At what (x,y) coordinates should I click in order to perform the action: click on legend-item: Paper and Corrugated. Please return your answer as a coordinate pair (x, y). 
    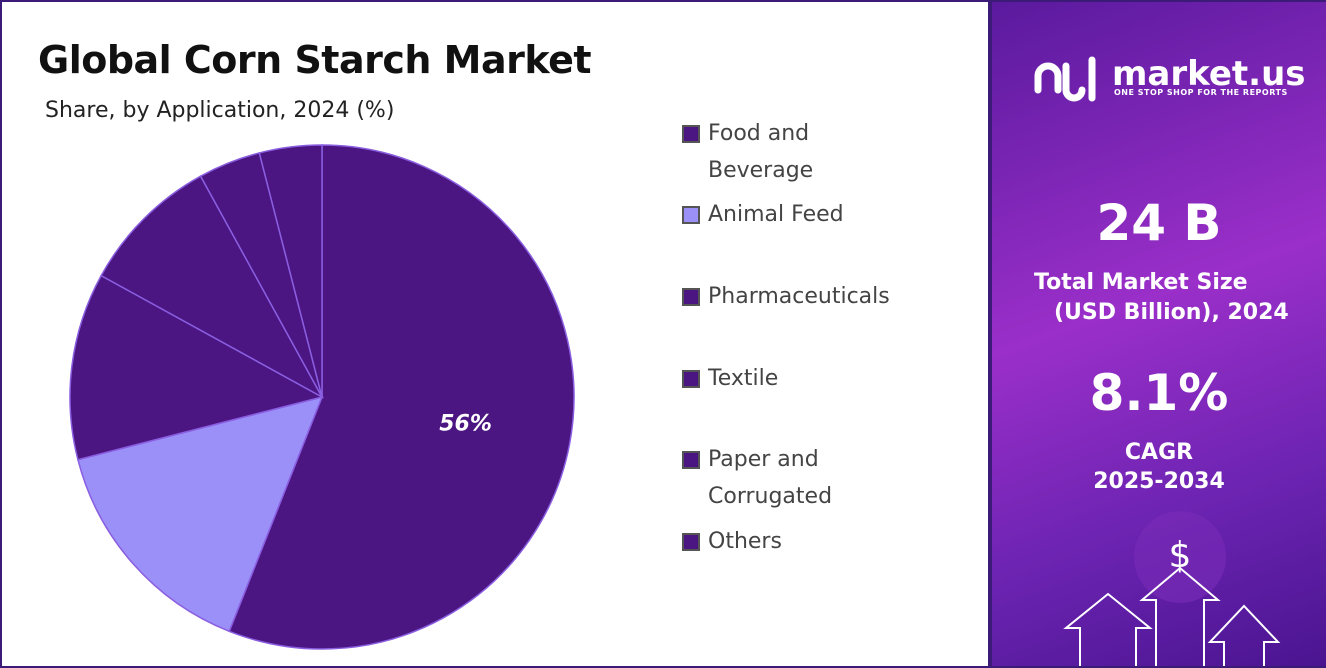
    Looking at the image, I should click on (807, 478).